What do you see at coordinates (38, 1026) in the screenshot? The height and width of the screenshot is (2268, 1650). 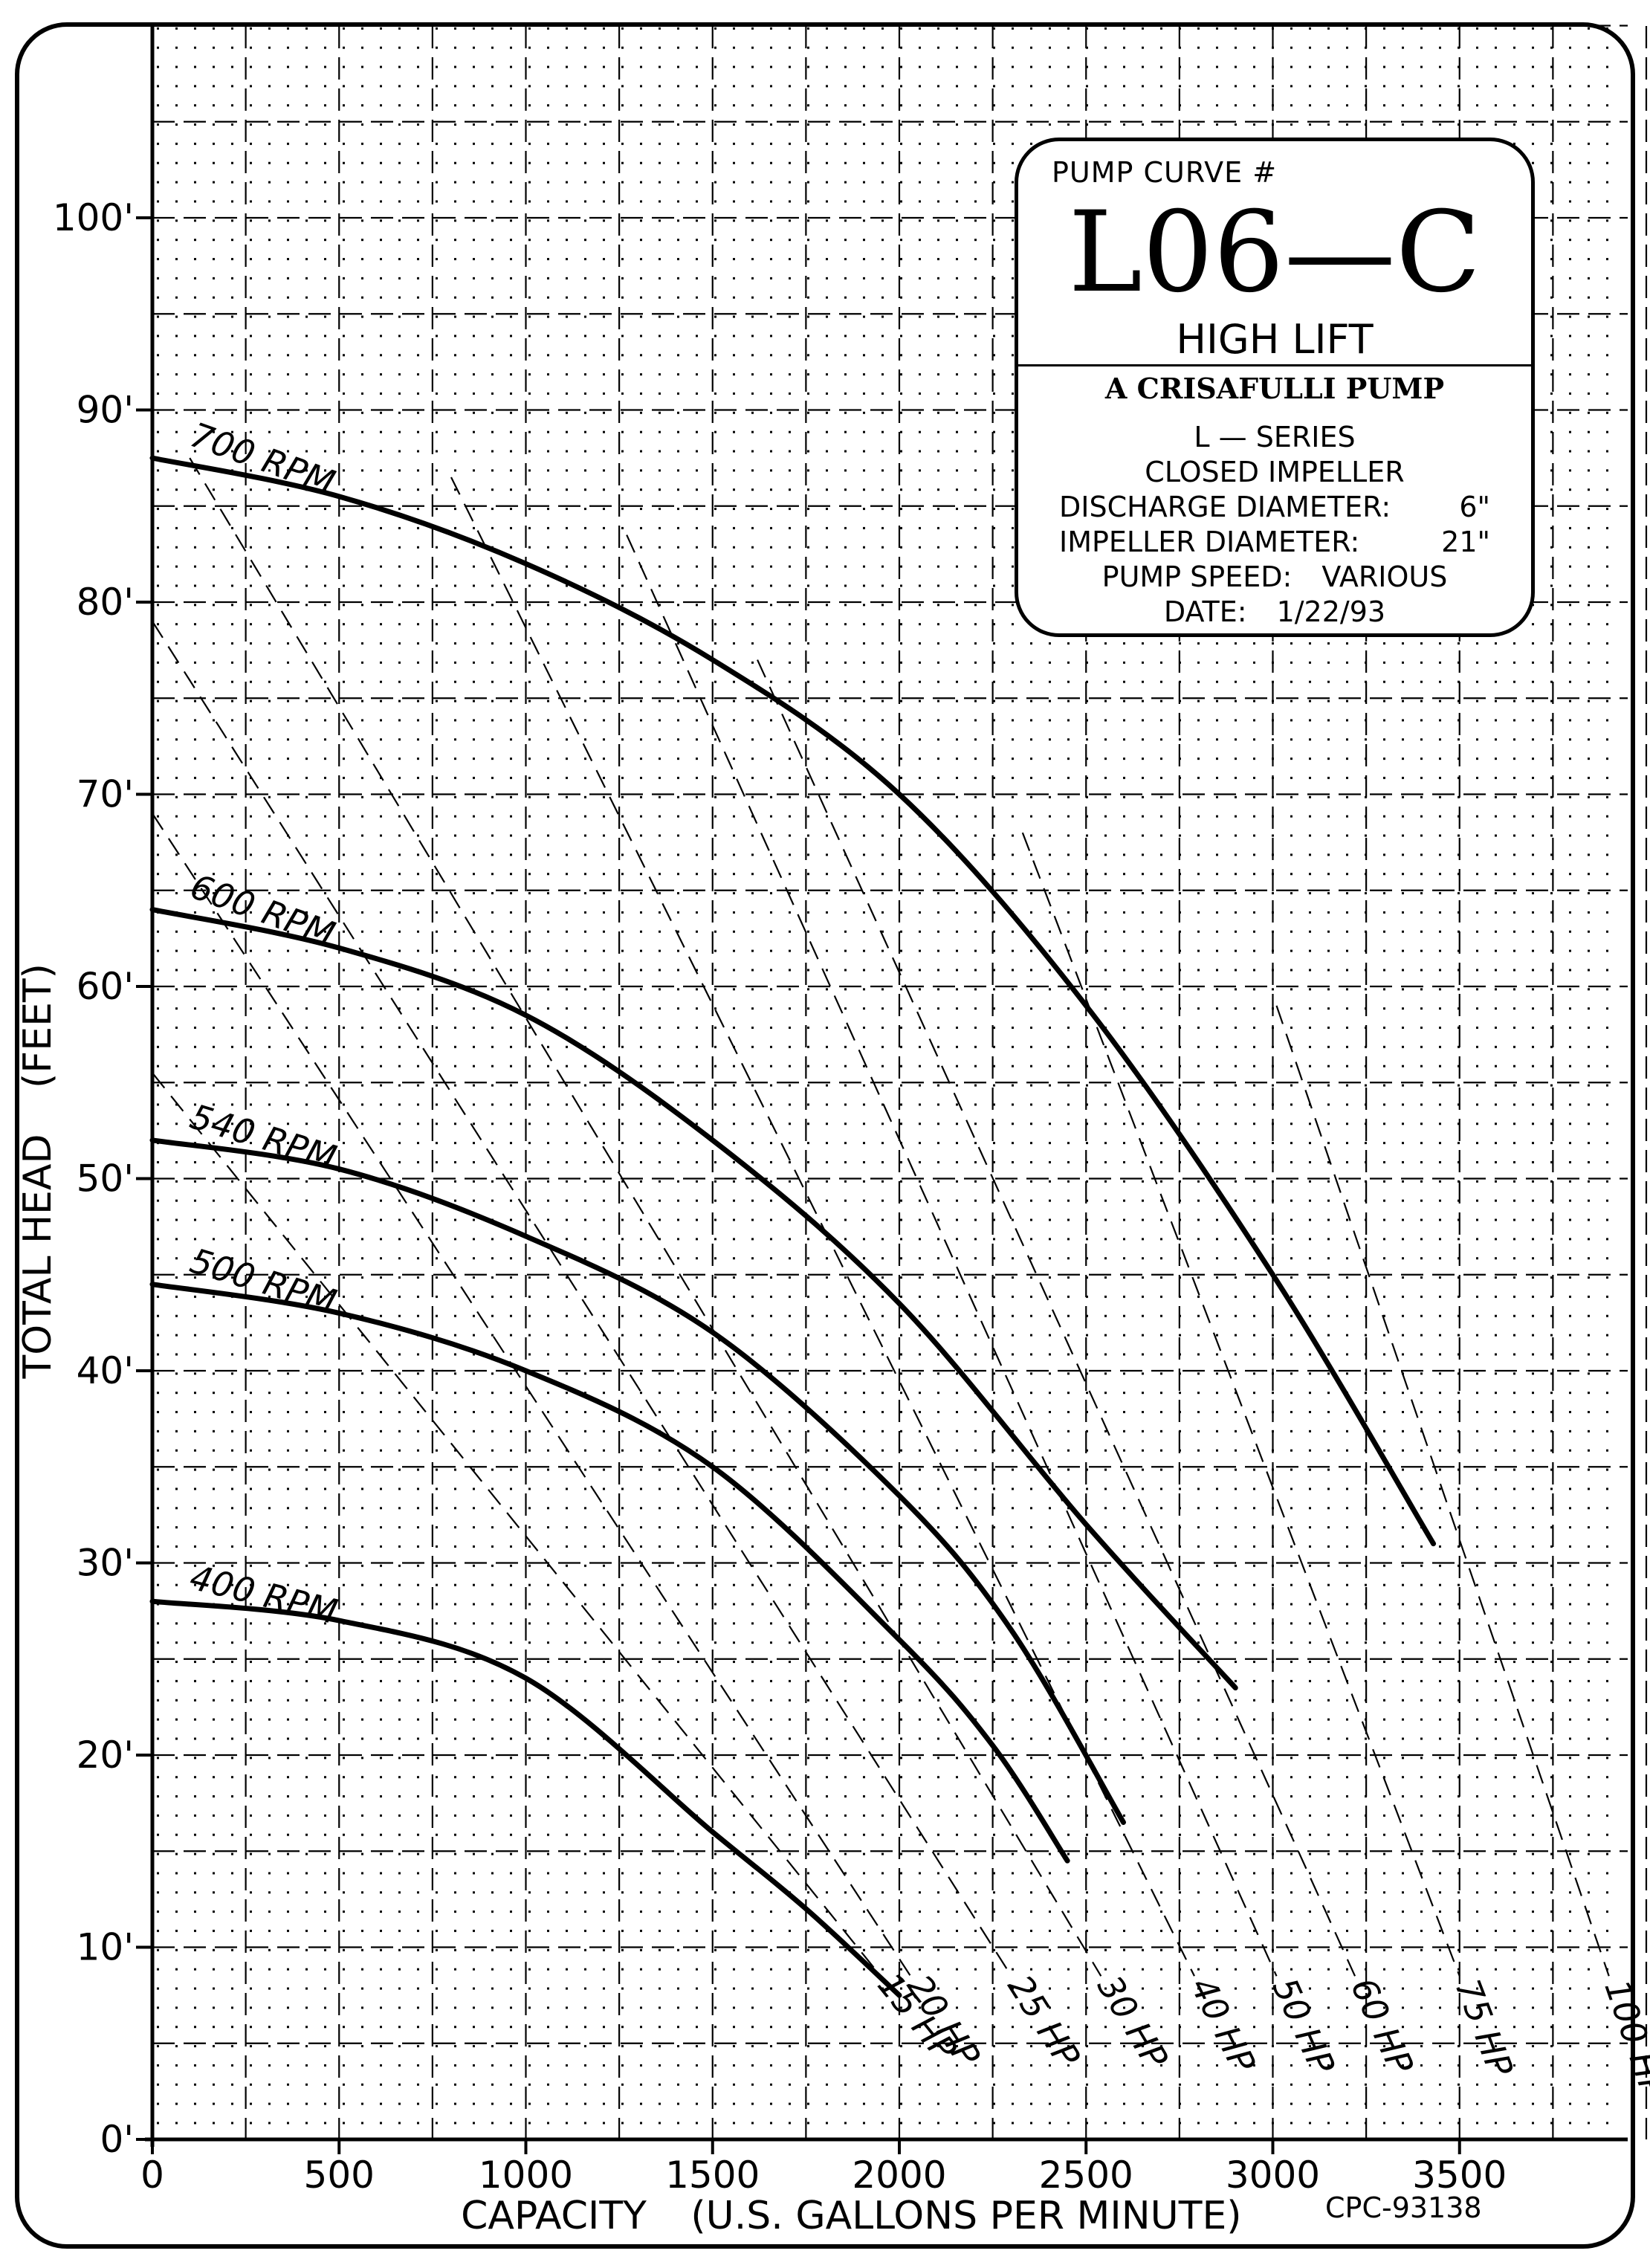 I see `y-axis-unit: (FEET)` at bounding box center [38, 1026].